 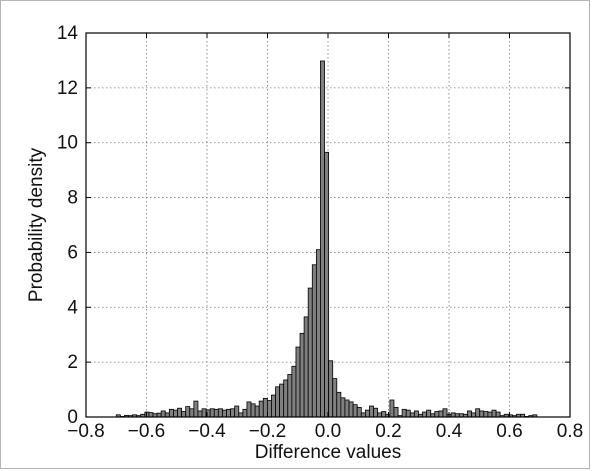 What do you see at coordinates (328, 431) in the screenshot?
I see `x-tick-label: 0.0` at bounding box center [328, 431].